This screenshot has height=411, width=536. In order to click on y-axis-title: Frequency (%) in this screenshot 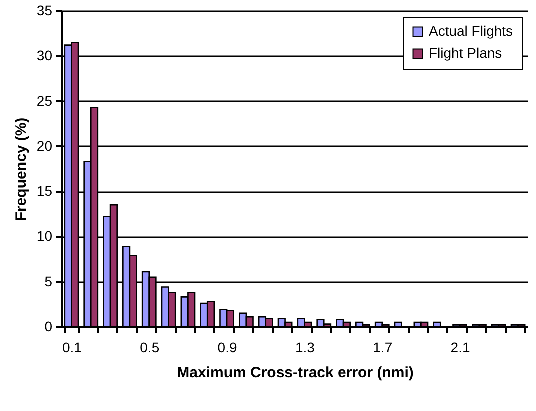, I will do `click(21, 170)`.